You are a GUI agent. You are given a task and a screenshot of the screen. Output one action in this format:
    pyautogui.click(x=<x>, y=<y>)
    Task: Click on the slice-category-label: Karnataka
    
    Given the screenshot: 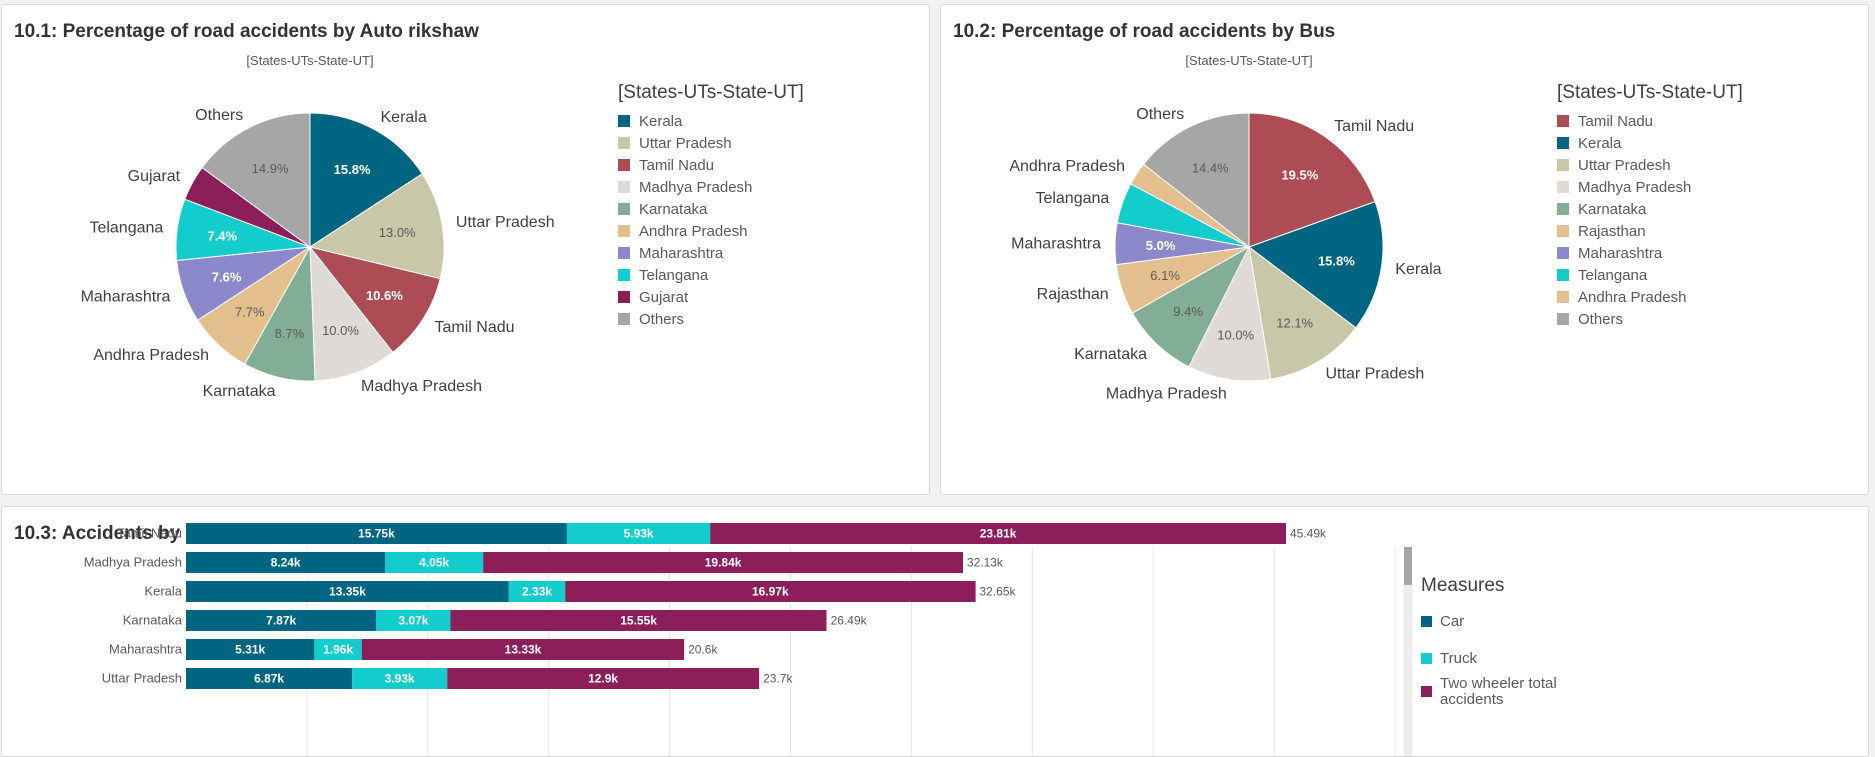 What is the action you would take?
    pyautogui.click(x=1110, y=354)
    